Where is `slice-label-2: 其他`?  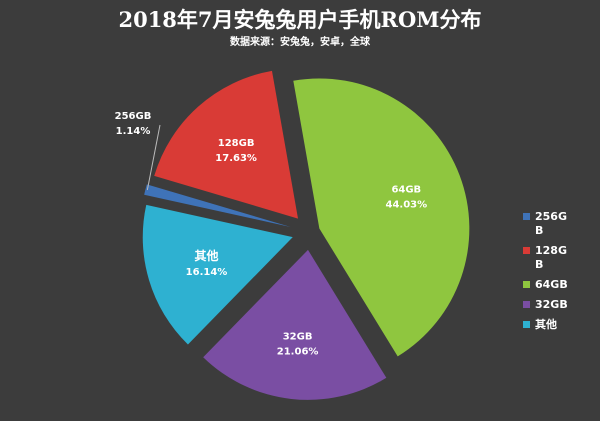 slice-label-2: 其他 is located at coordinates (207, 255).